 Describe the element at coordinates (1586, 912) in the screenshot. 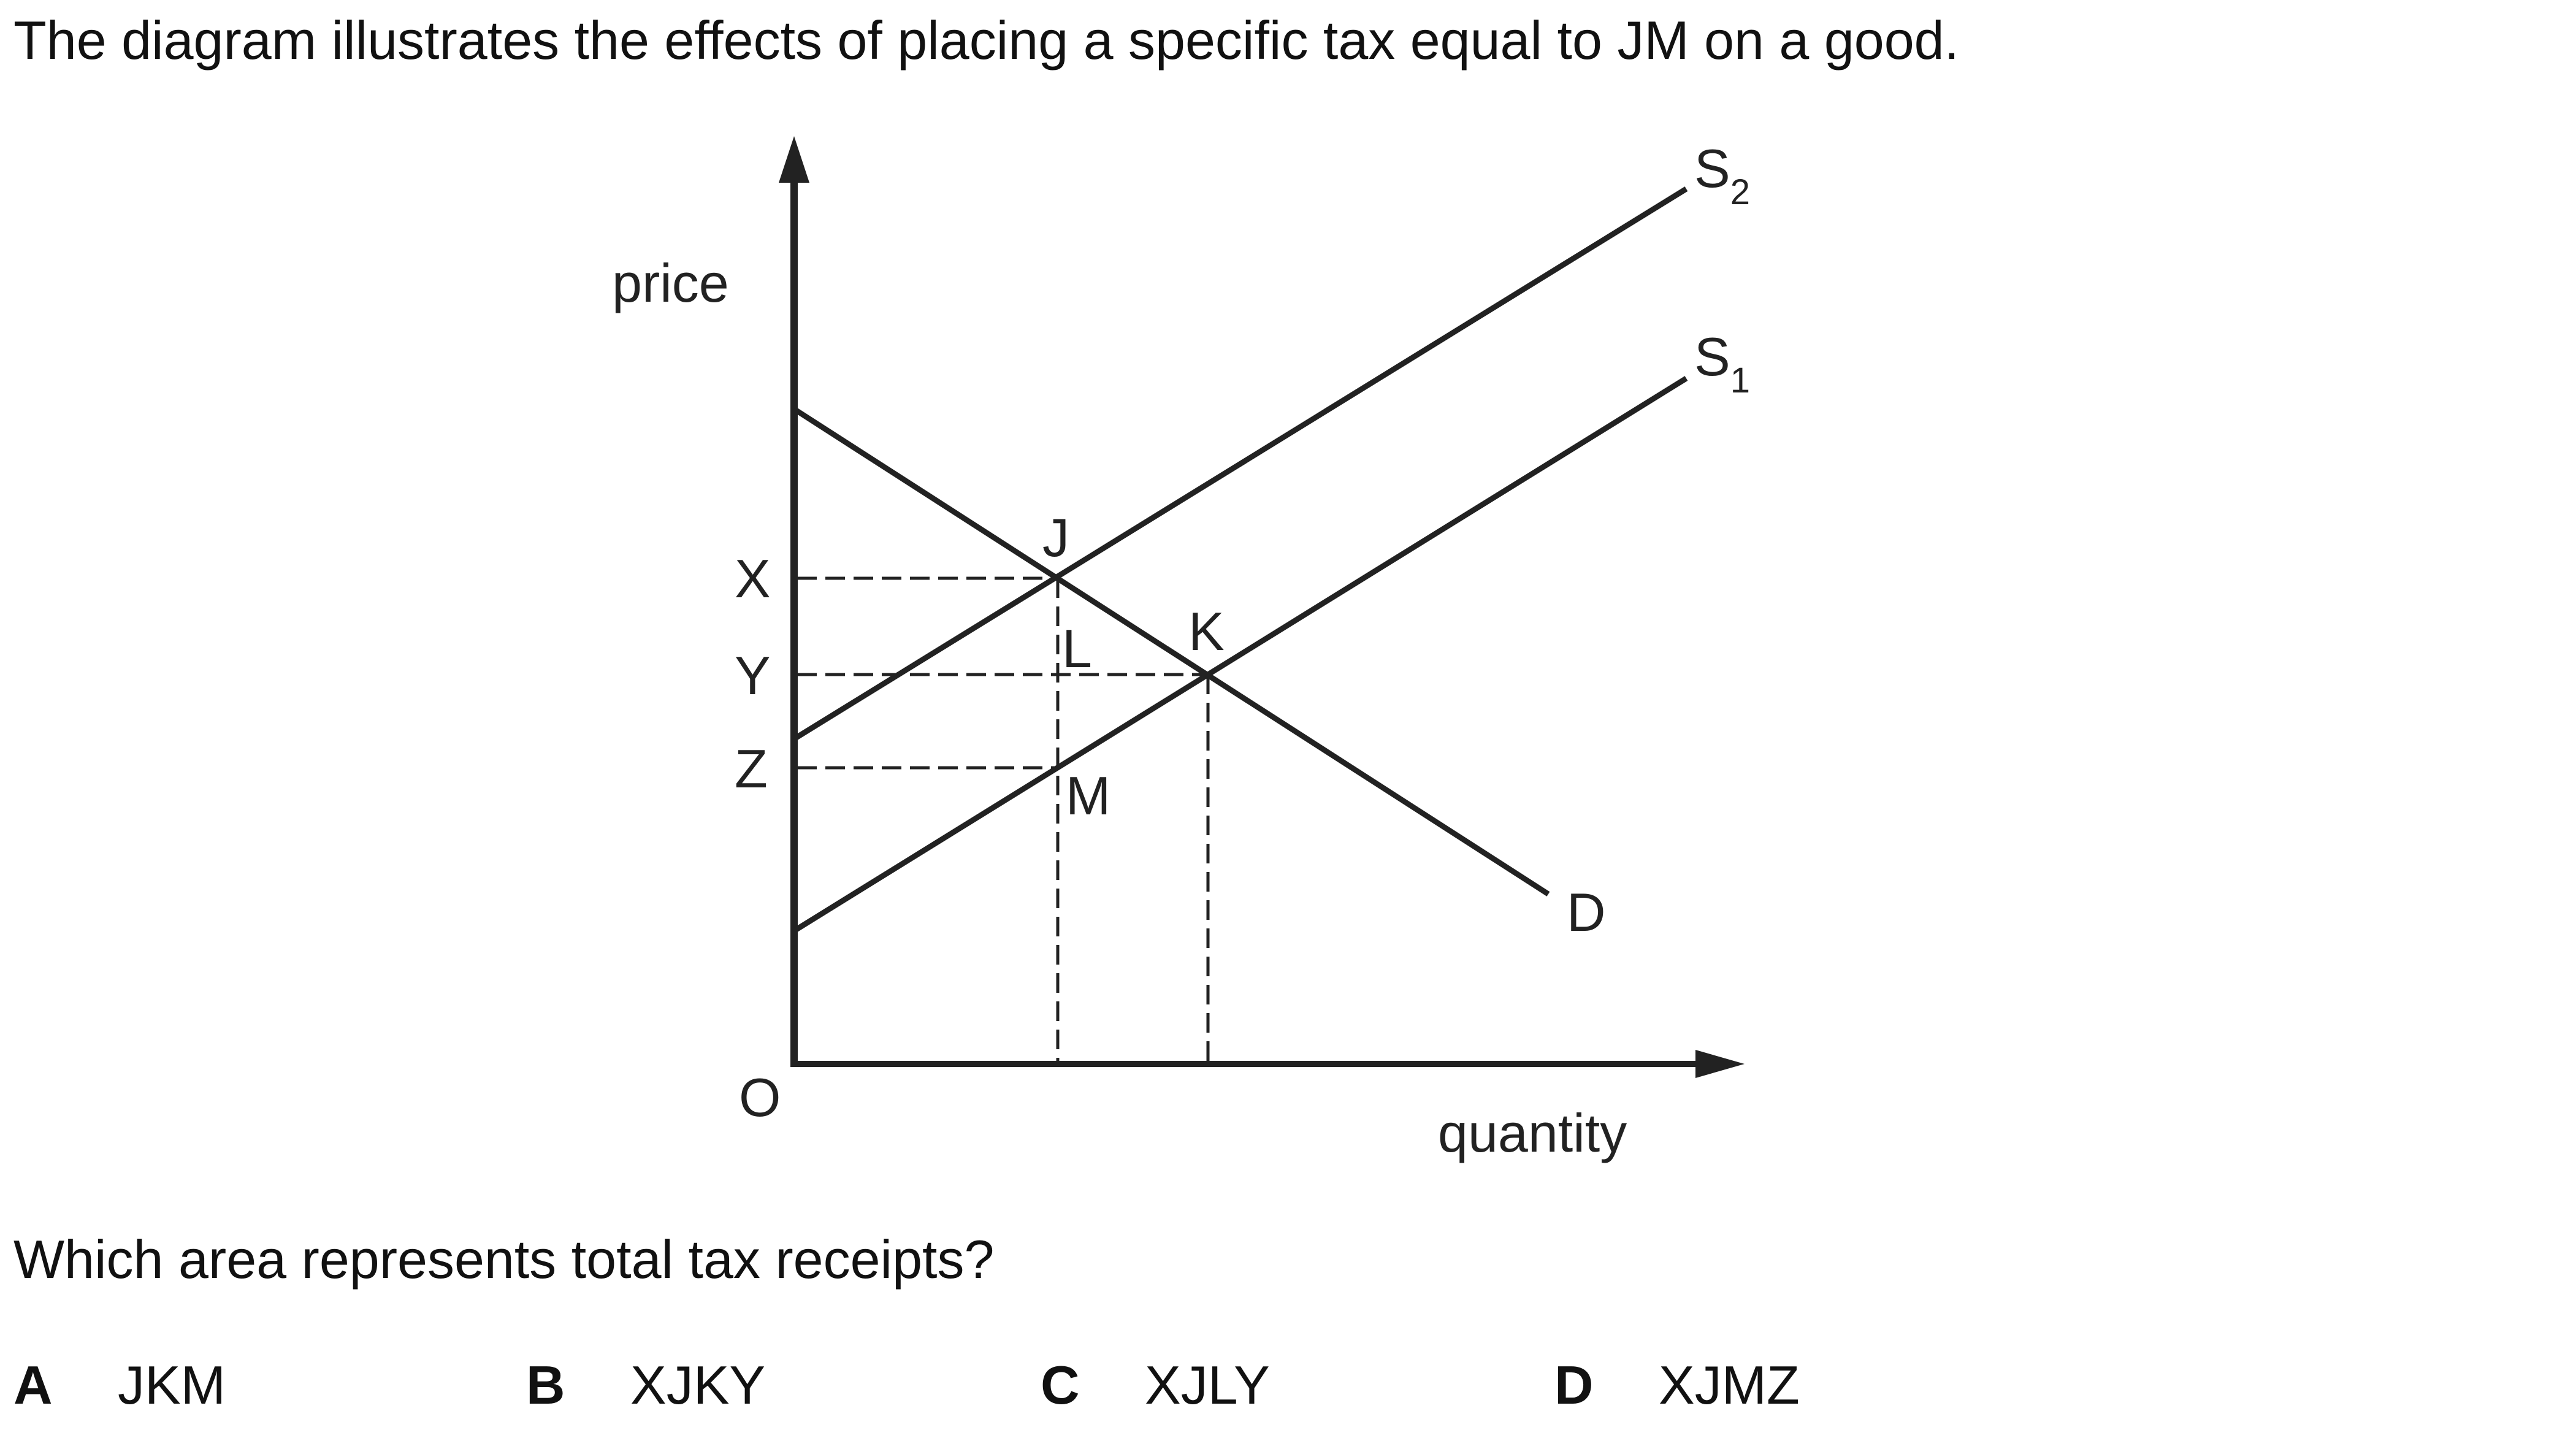

I see `curve-label-d: D` at that location.